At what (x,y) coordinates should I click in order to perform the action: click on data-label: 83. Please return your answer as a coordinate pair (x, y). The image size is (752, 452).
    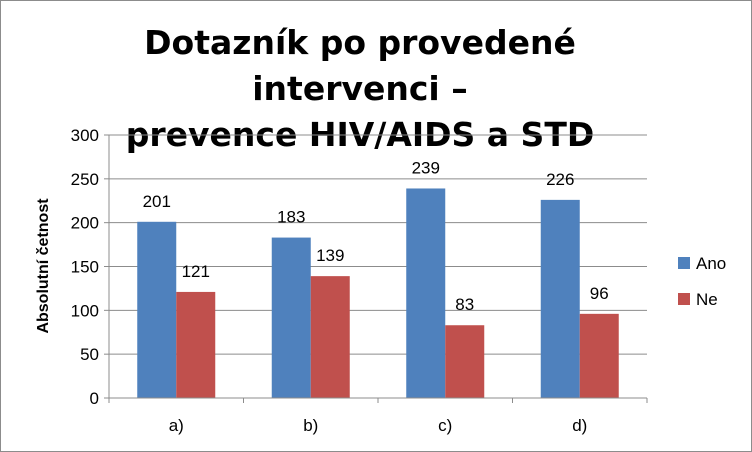
    Looking at the image, I should click on (464, 304).